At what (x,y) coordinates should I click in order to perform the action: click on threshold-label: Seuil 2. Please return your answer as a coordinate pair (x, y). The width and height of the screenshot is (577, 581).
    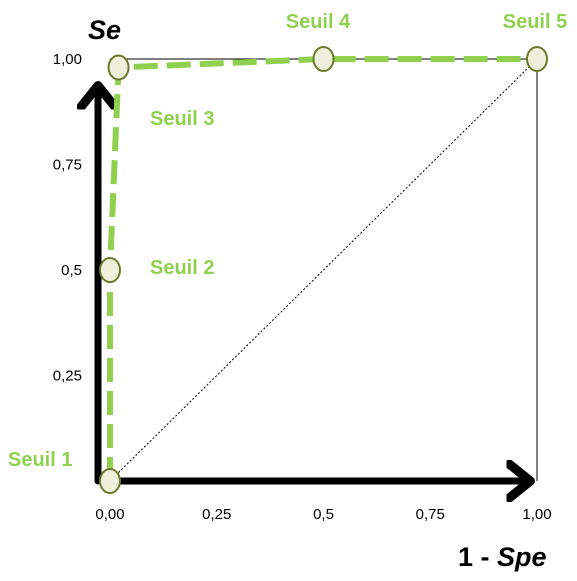
    Looking at the image, I should click on (182, 268).